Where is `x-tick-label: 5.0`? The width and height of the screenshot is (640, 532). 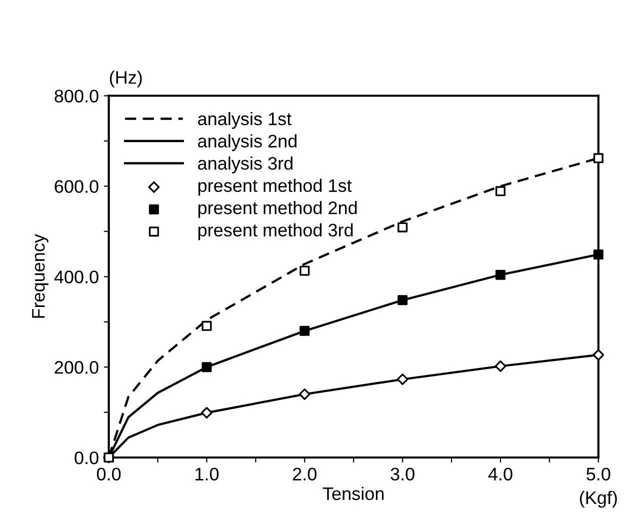
x-tick-label: 5.0 is located at coordinates (598, 474).